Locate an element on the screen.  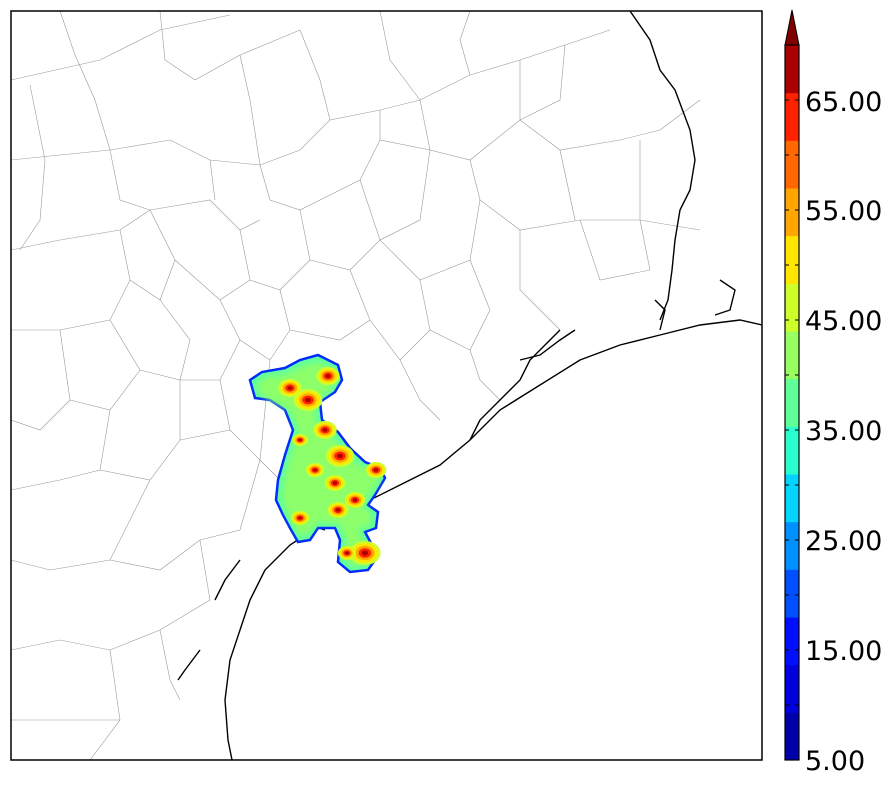
colorbar-label-45: 45.00 is located at coordinates (843, 321).